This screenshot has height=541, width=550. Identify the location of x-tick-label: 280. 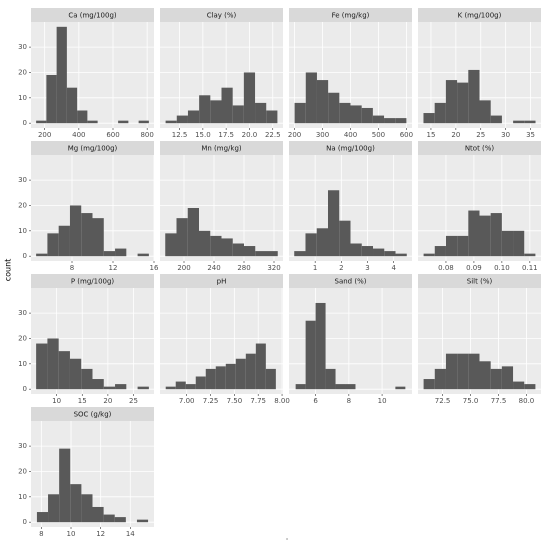
(243, 268).